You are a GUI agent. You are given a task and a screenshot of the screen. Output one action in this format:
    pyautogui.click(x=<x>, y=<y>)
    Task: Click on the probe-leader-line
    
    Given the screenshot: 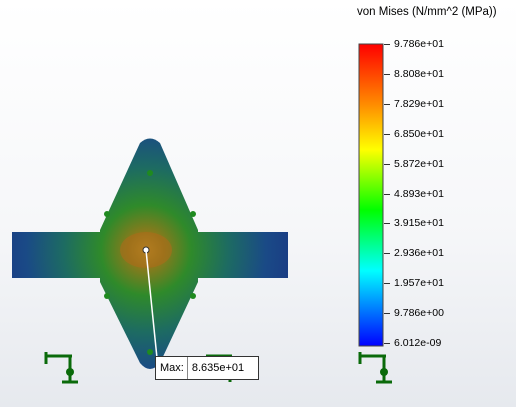 What is the action you would take?
    pyautogui.click(x=151, y=304)
    